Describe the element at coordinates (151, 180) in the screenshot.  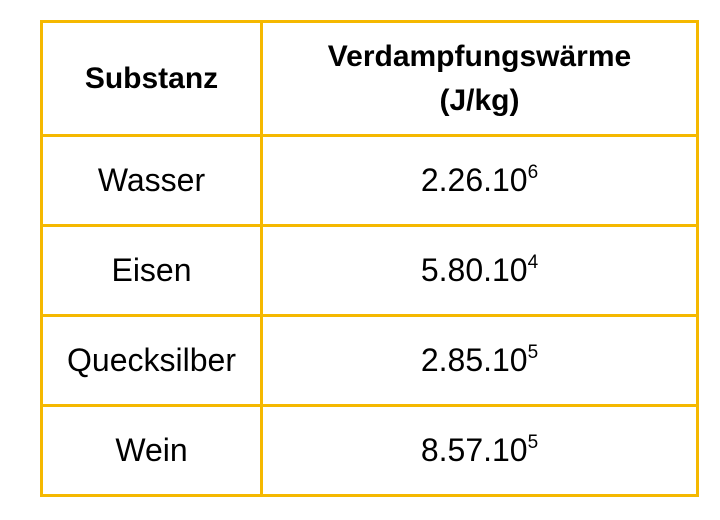
I see `substance-cell: Wasser` at that location.